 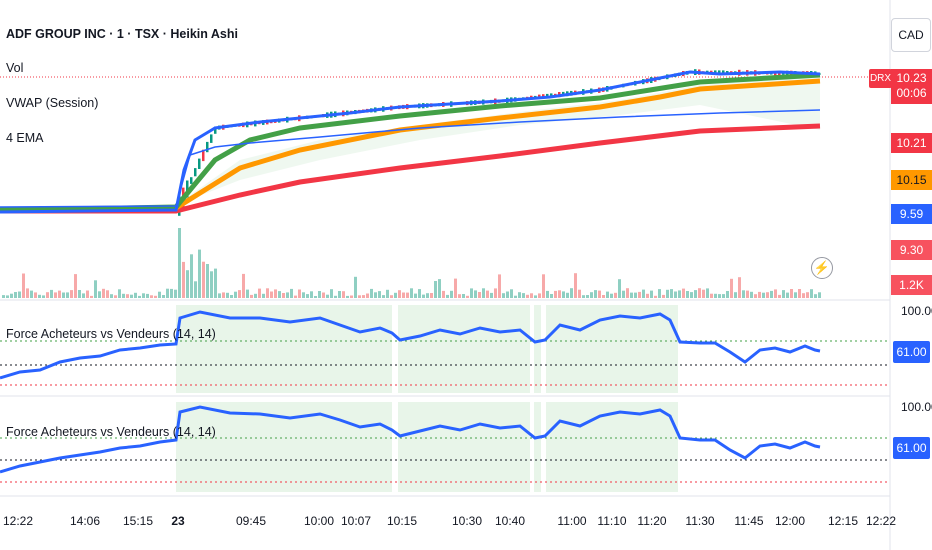 What do you see at coordinates (52, 103) in the screenshot?
I see `legend-vwap: VWAP (Session)` at bounding box center [52, 103].